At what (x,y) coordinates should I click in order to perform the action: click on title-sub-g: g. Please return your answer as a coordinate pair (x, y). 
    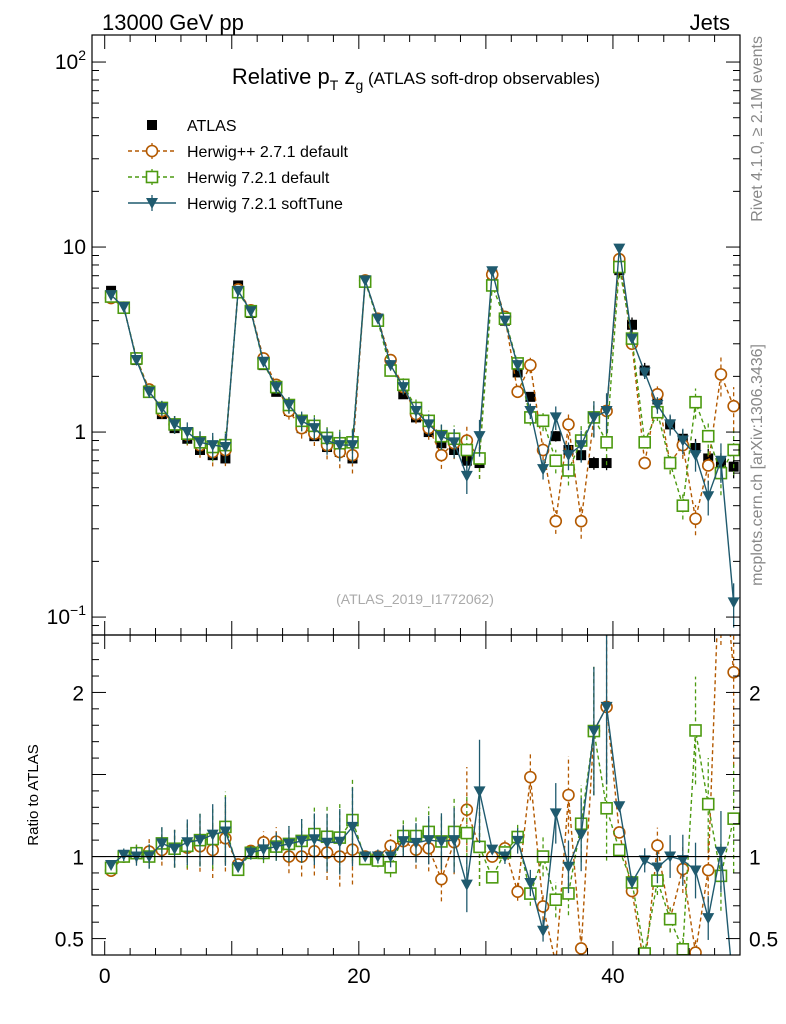
    Looking at the image, I should click on (359, 85).